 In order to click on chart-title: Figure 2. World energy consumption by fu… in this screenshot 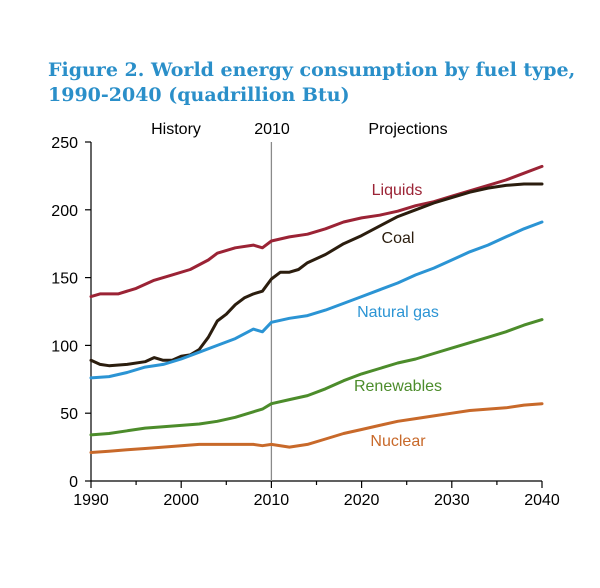, I will do `click(318, 83)`.